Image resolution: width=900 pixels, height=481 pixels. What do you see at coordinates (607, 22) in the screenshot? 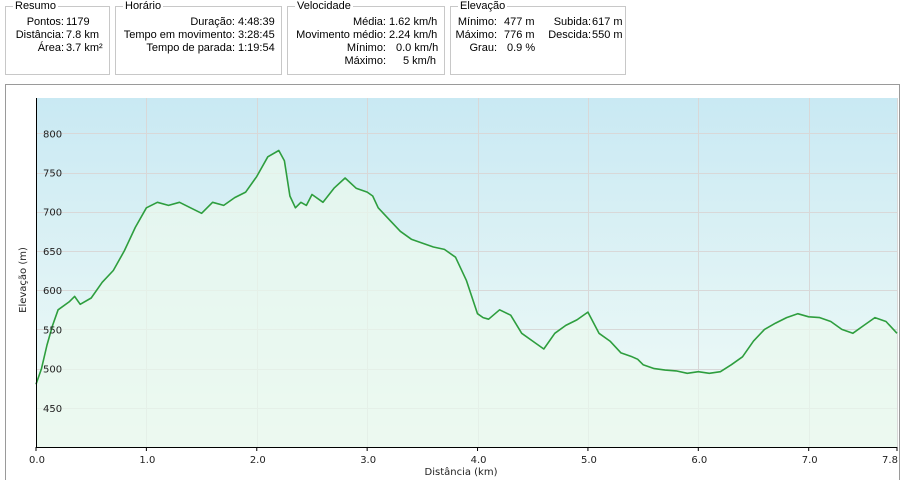
I see `elevation-ascent-value: 617 m` at bounding box center [607, 22].